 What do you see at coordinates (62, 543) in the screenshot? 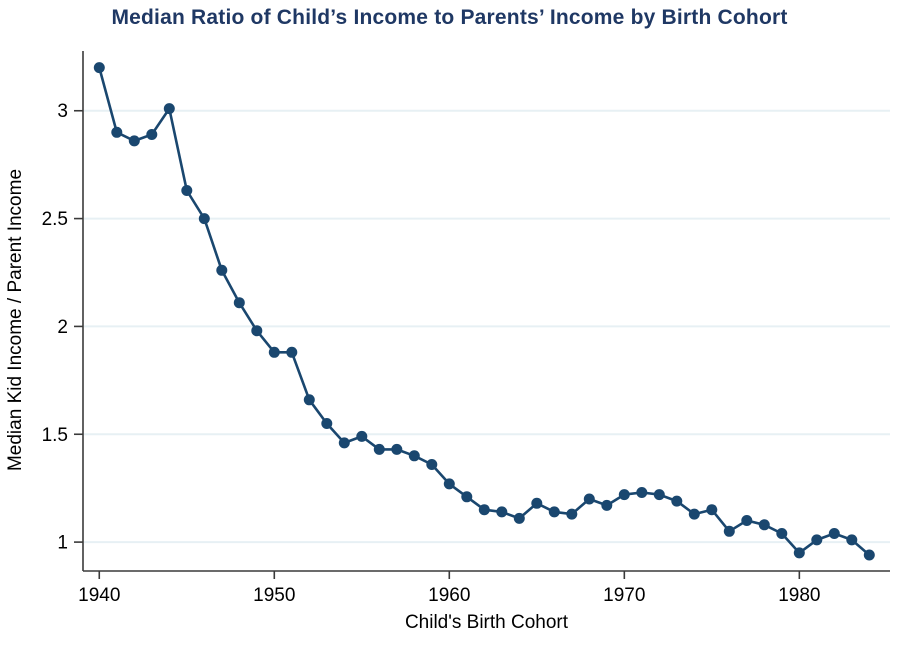
I see `y-tick-label: 1` at bounding box center [62, 543].